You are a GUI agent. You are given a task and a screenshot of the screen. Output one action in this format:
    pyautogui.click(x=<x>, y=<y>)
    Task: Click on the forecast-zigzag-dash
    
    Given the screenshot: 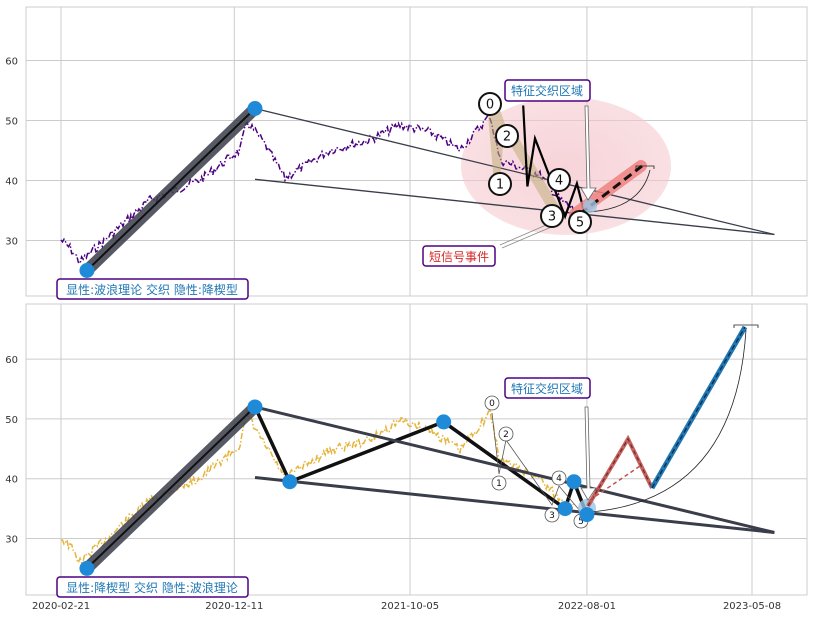 What is the action you would take?
    pyautogui.click(x=620, y=472)
    